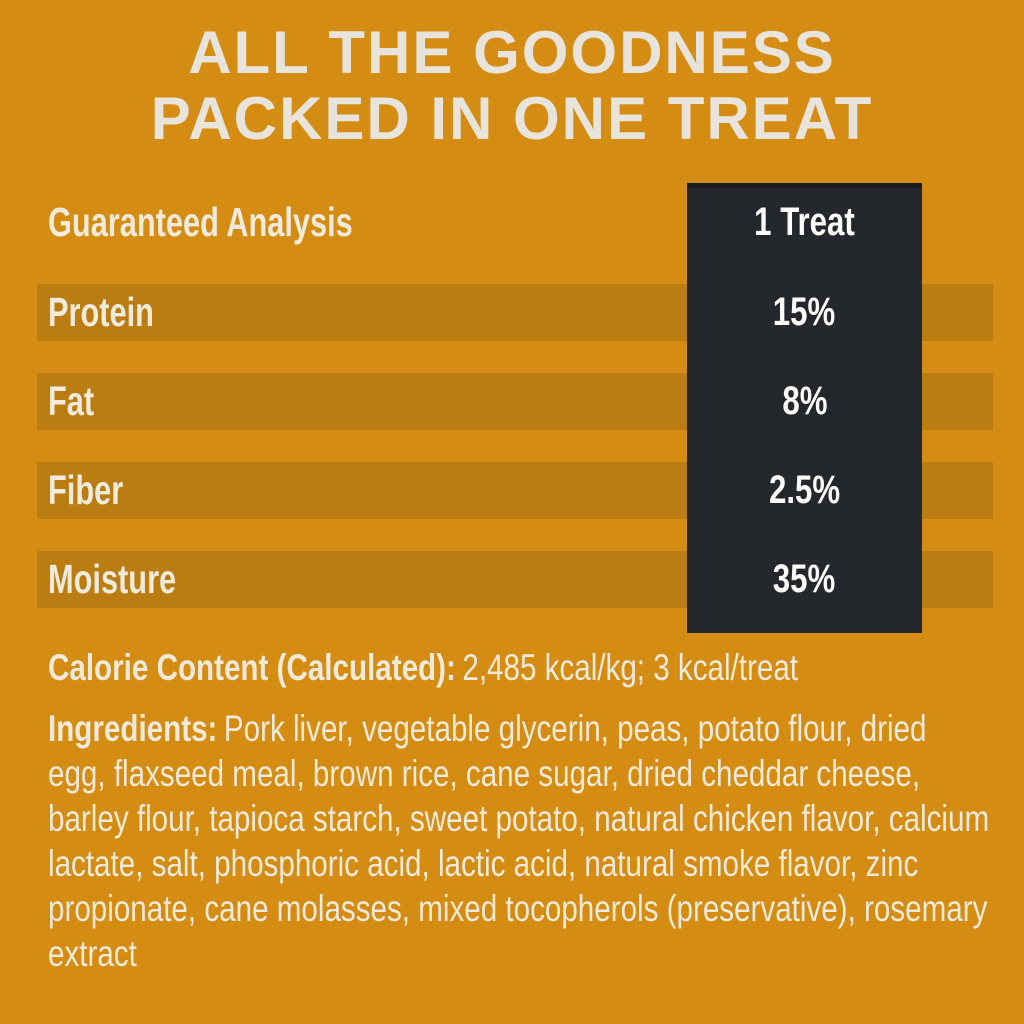 This screenshot has height=1024, width=1024. Describe the element at coordinates (86, 490) in the screenshot. I see `row-label: Fiber` at that location.